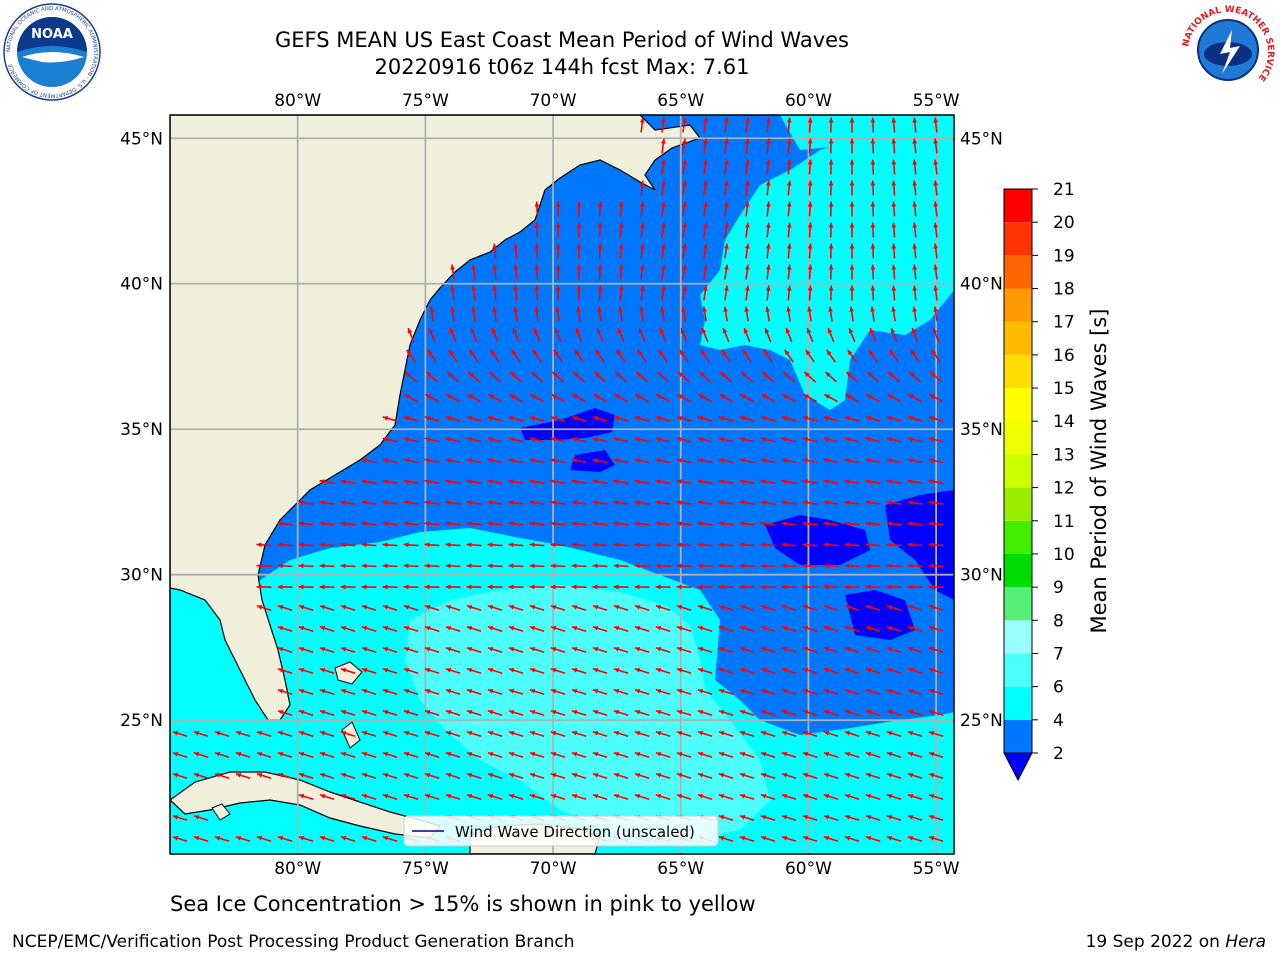 The height and width of the screenshot is (960, 1280). I want to click on longitude-tick-label: 70°W, so click(553, 869).